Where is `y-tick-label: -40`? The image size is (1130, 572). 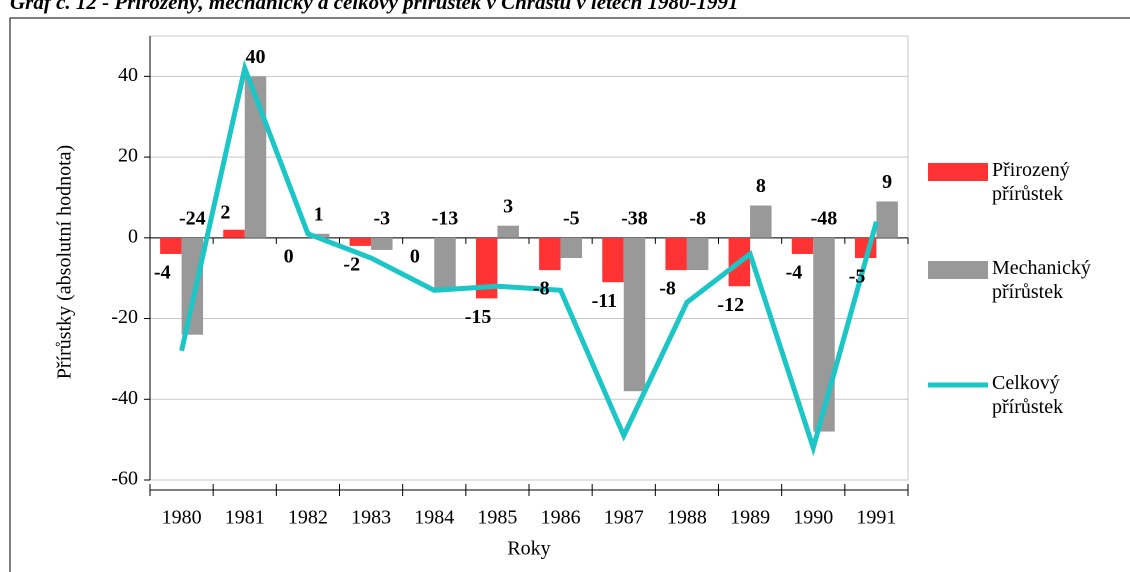 y-tick-label: -40 is located at coordinates (124, 398).